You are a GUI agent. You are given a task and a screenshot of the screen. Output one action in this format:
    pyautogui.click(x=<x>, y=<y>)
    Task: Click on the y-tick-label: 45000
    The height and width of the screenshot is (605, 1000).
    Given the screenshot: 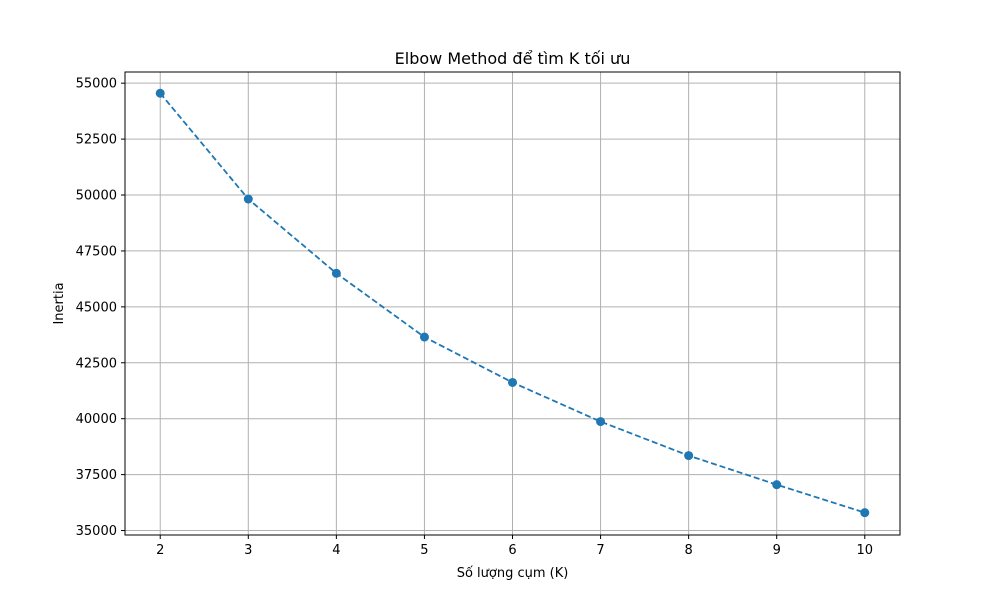 What is the action you would take?
    pyautogui.click(x=96, y=307)
    